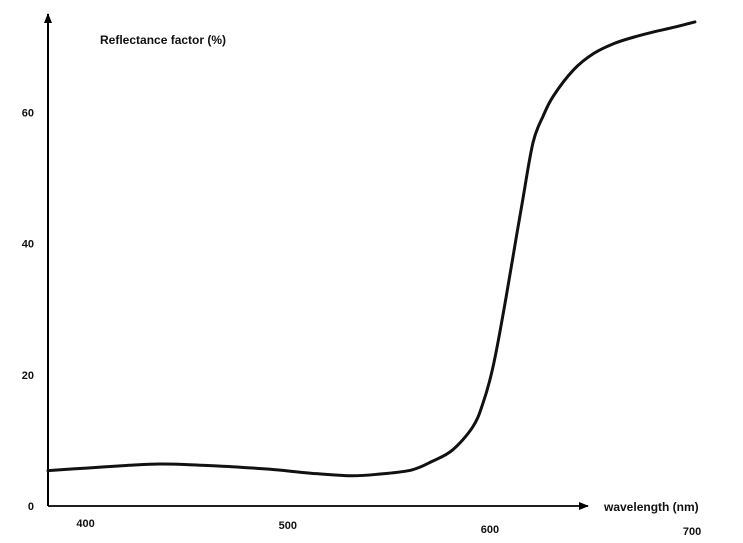 Image resolution: width=743 pixels, height=543 pixels. What do you see at coordinates (288, 526) in the screenshot?
I see `x-tick-label: 500` at bounding box center [288, 526].